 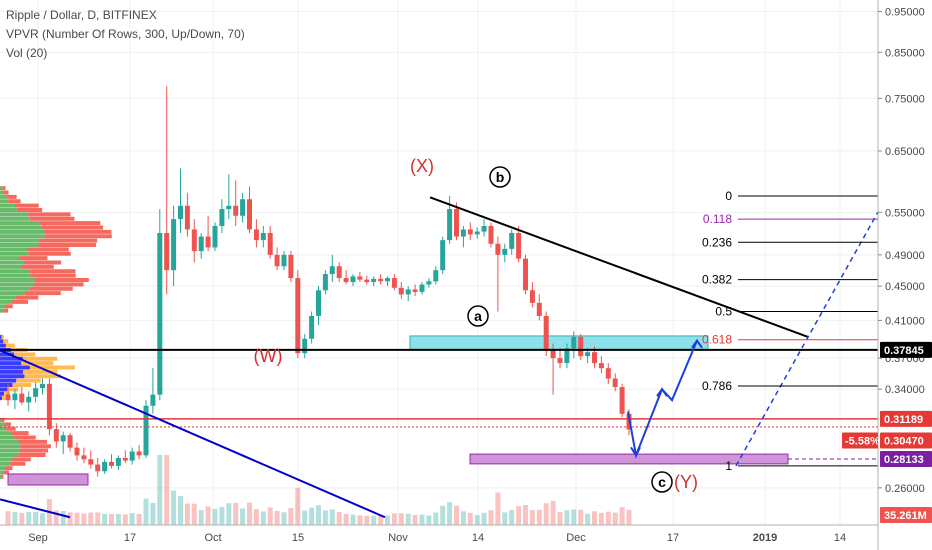 I want to click on tag-resistance: 0.37845, so click(x=904, y=351).